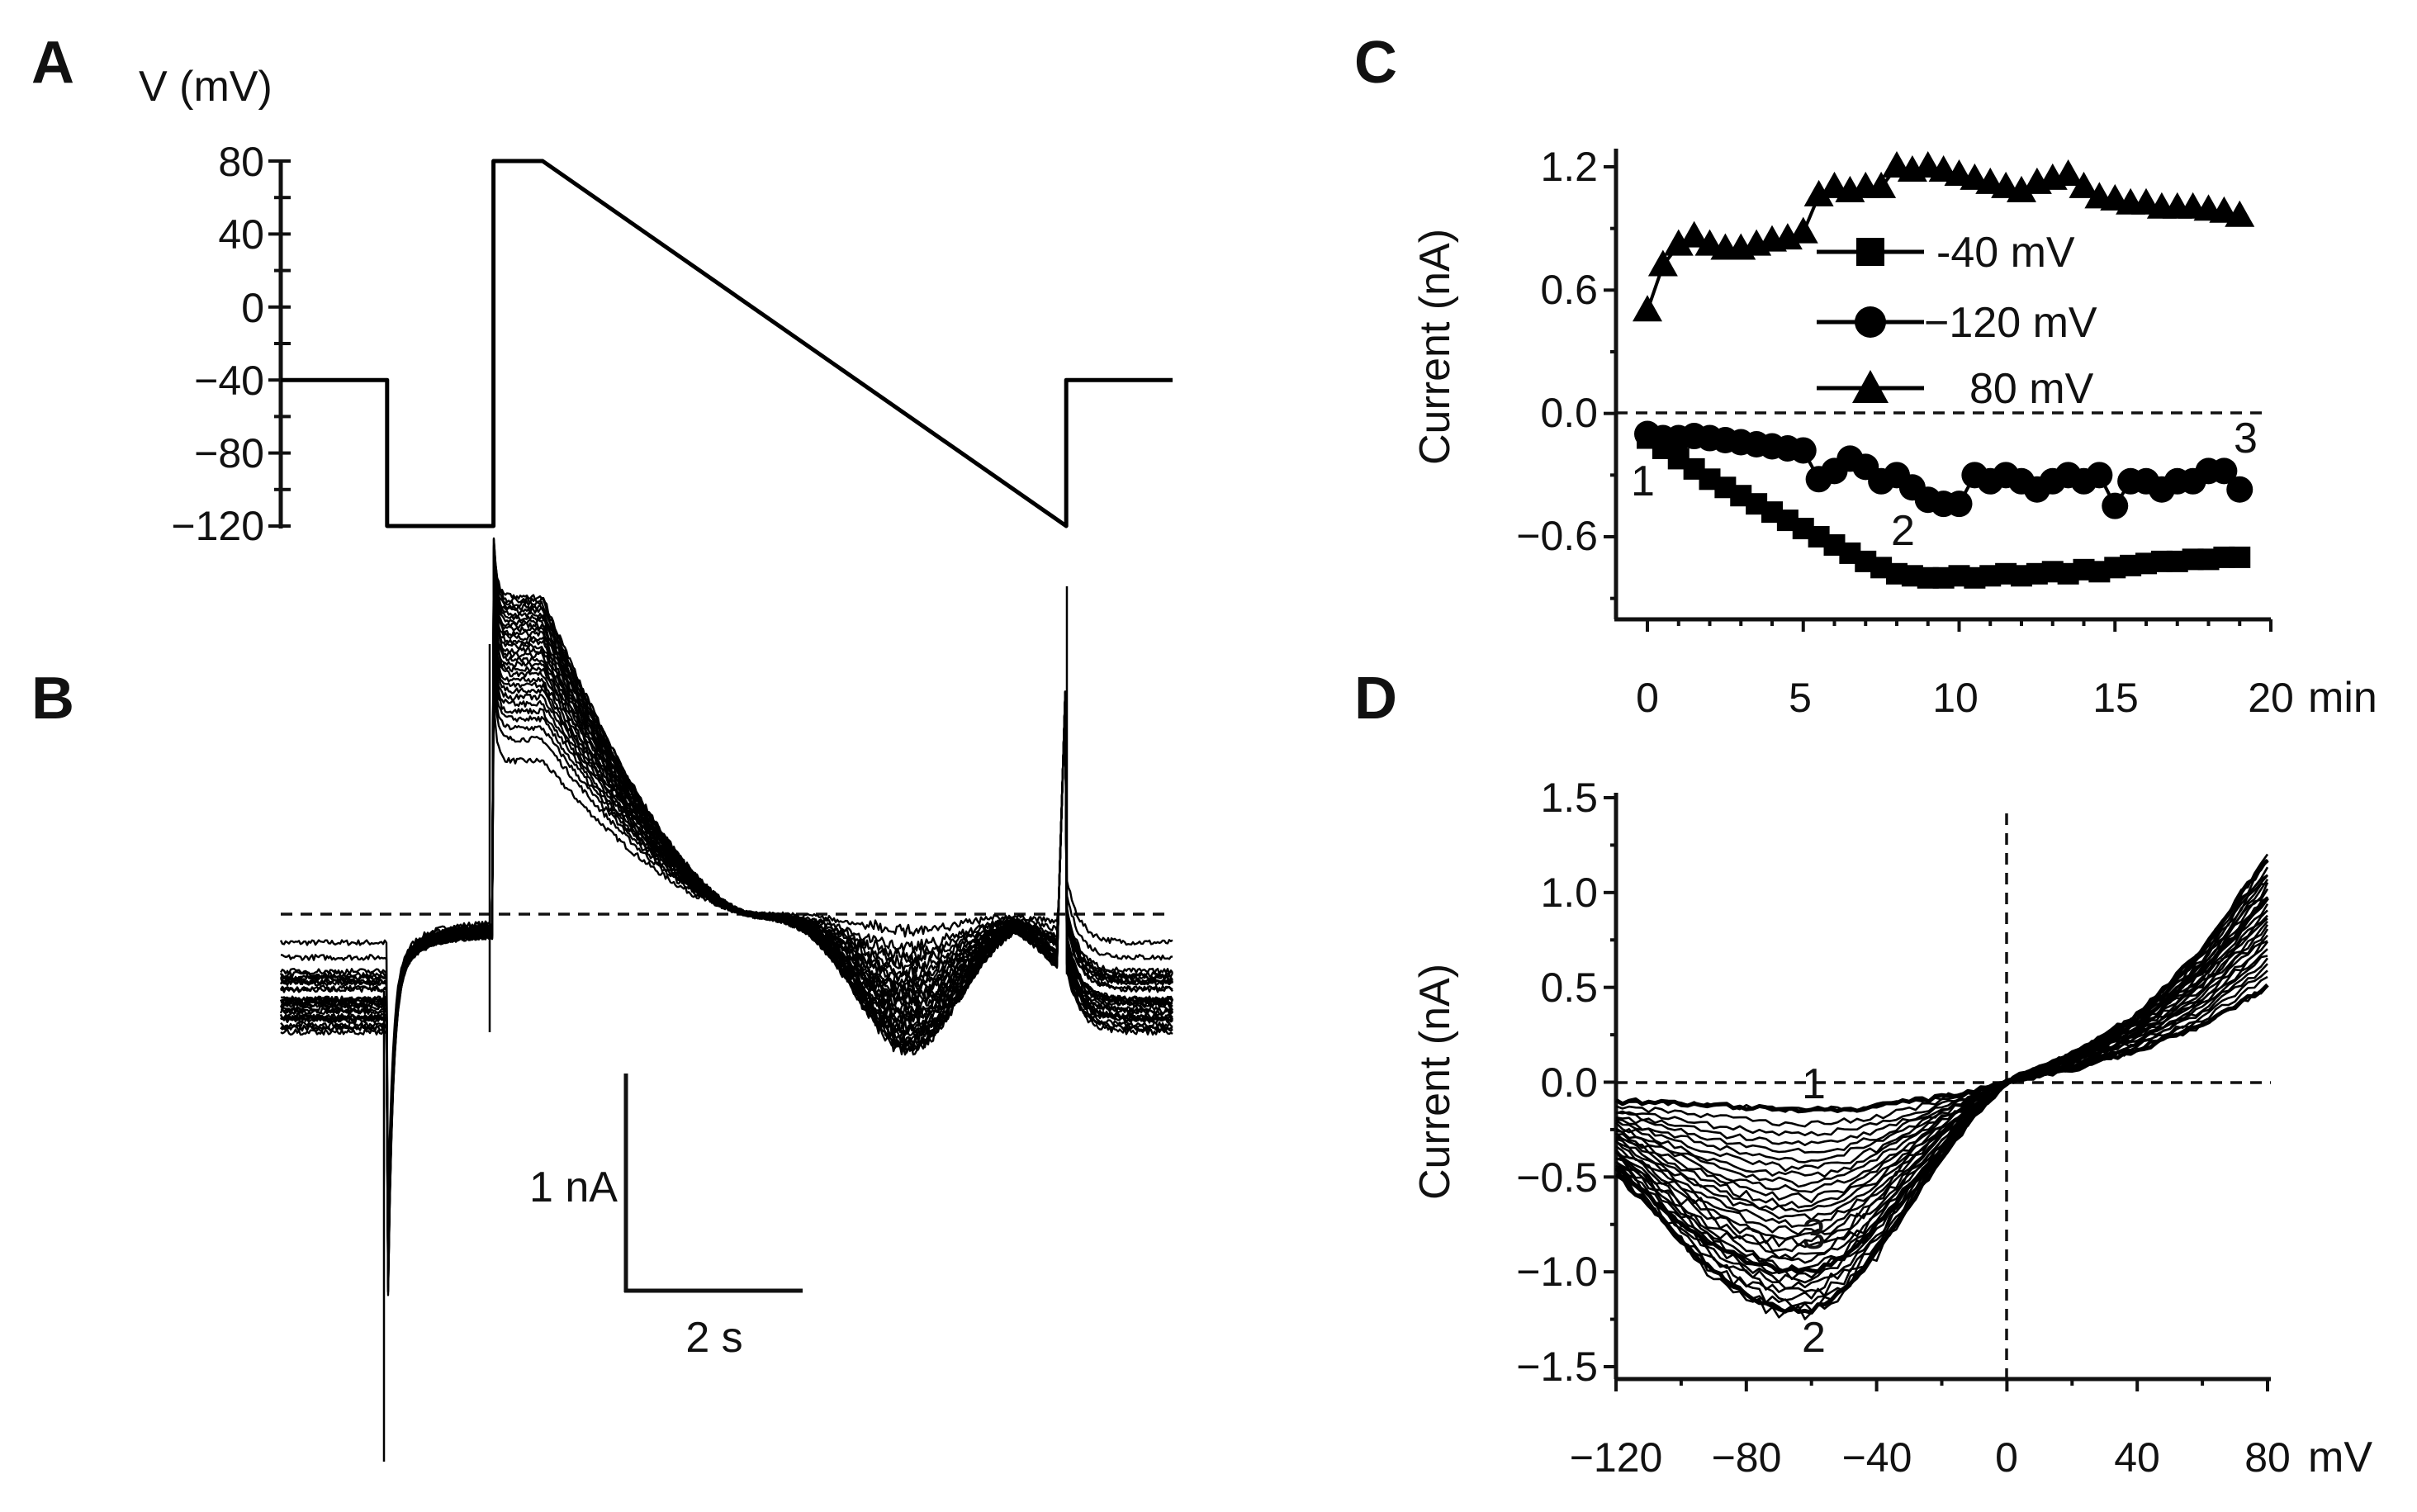 The height and width of the screenshot is (1512, 2417). Describe the element at coordinates (1814, 1338) in the screenshot. I see `panel-d-annotation-2: 2` at that location.